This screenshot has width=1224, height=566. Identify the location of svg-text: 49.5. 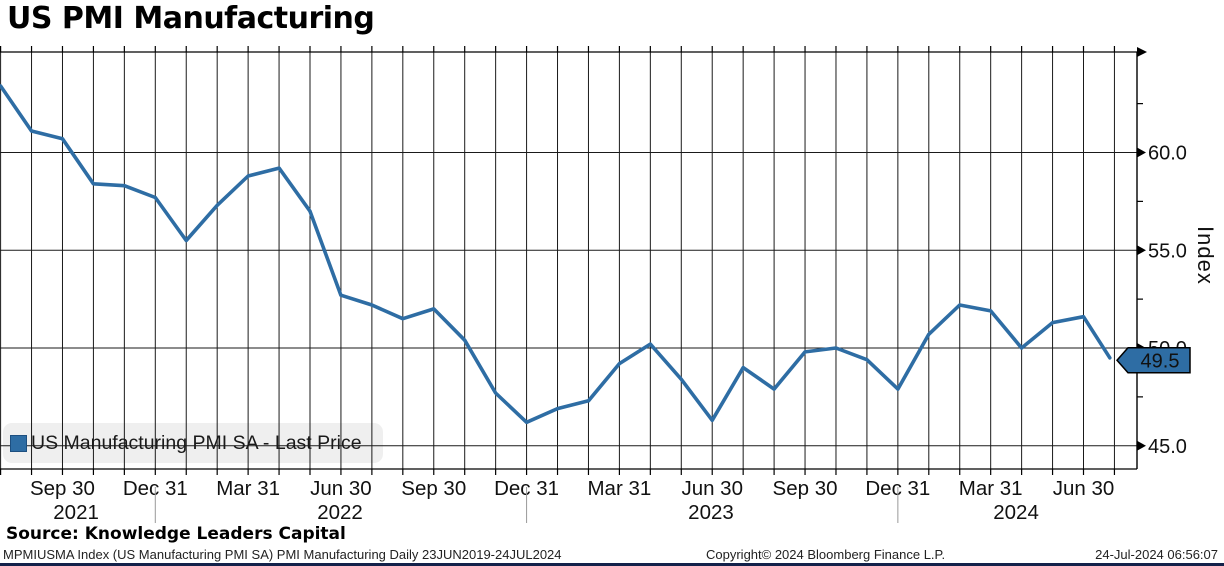
(1160, 361).